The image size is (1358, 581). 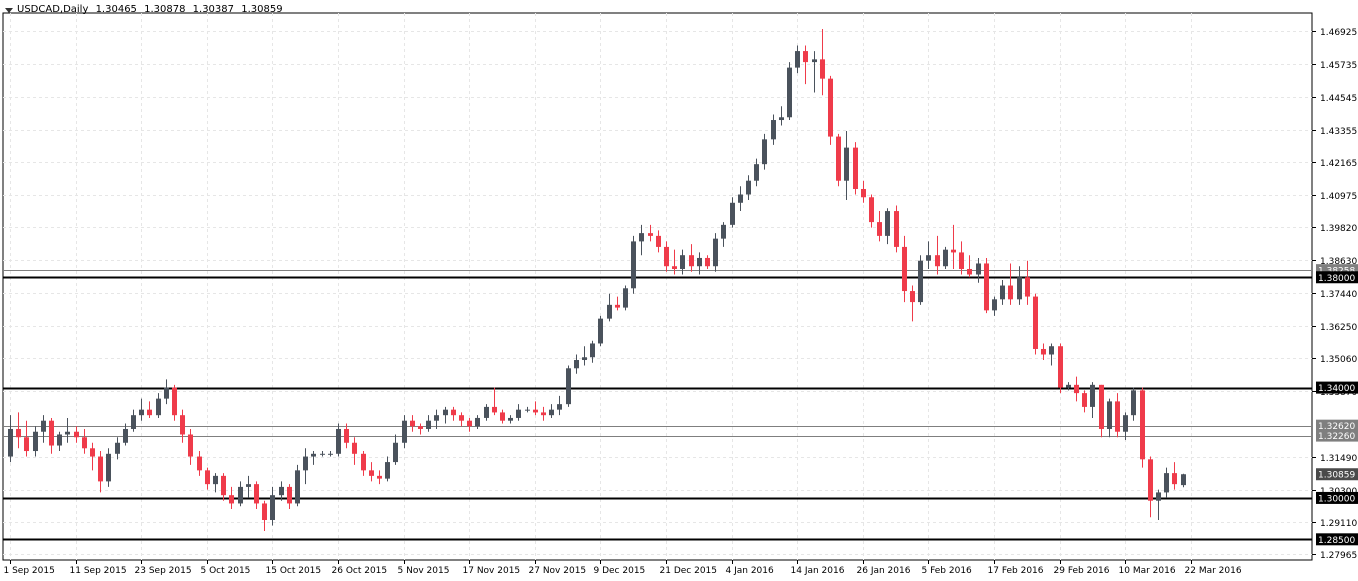 What do you see at coordinates (9, 10) in the screenshot?
I see `chart-menu-arrow-icon` at bounding box center [9, 10].